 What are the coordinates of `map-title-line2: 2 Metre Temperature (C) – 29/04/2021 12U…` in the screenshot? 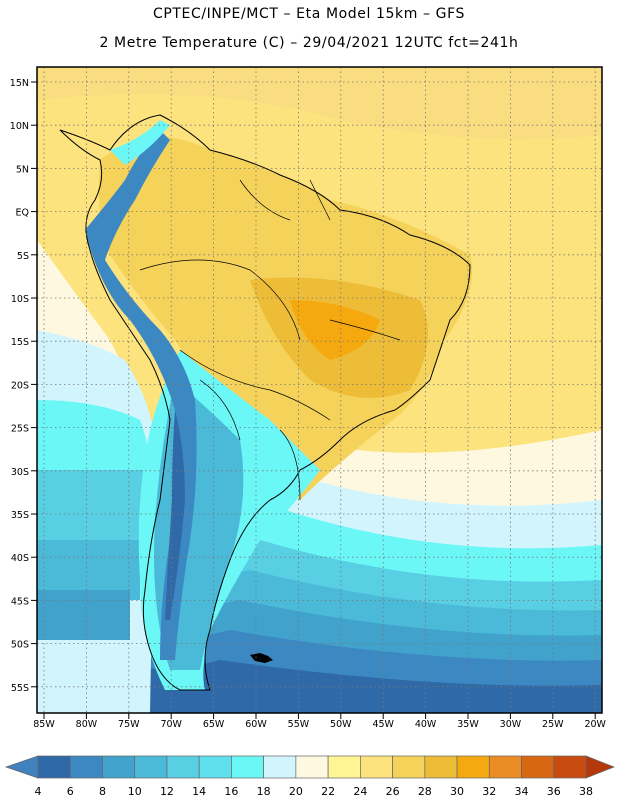 It's located at (309, 43).